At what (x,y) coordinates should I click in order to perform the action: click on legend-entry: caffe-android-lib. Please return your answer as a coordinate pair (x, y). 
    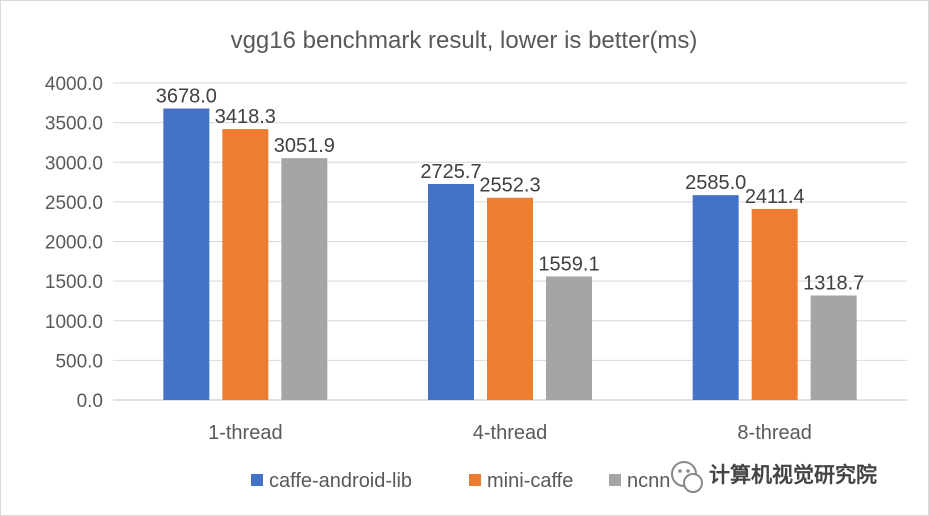
    Looking at the image, I should click on (340, 481).